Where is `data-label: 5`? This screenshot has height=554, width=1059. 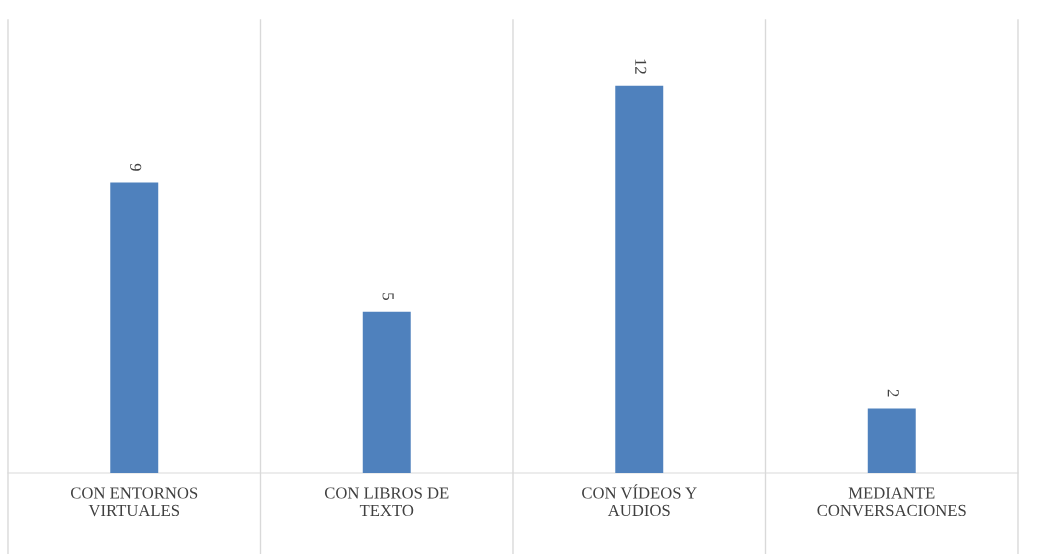 data-label: 5 is located at coordinates (388, 296).